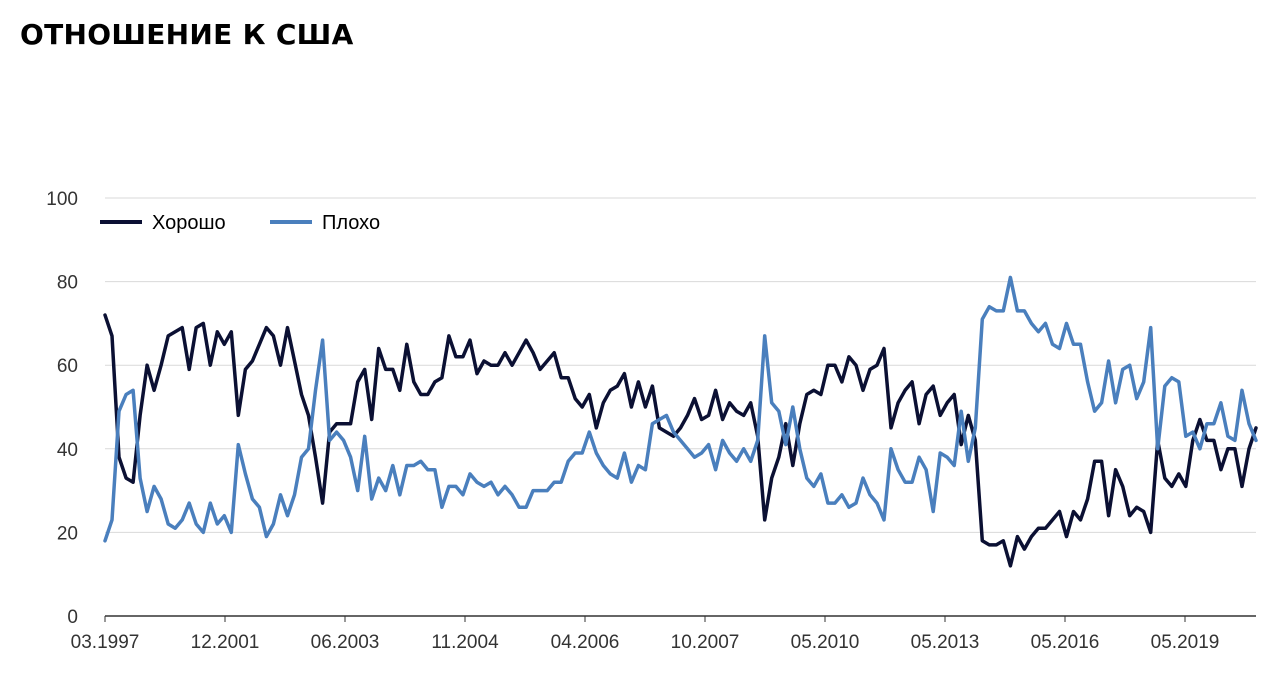  What do you see at coordinates (67, 283) in the screenshot?
I see `y-tick-label: 80` at bounding box center [67, 283].